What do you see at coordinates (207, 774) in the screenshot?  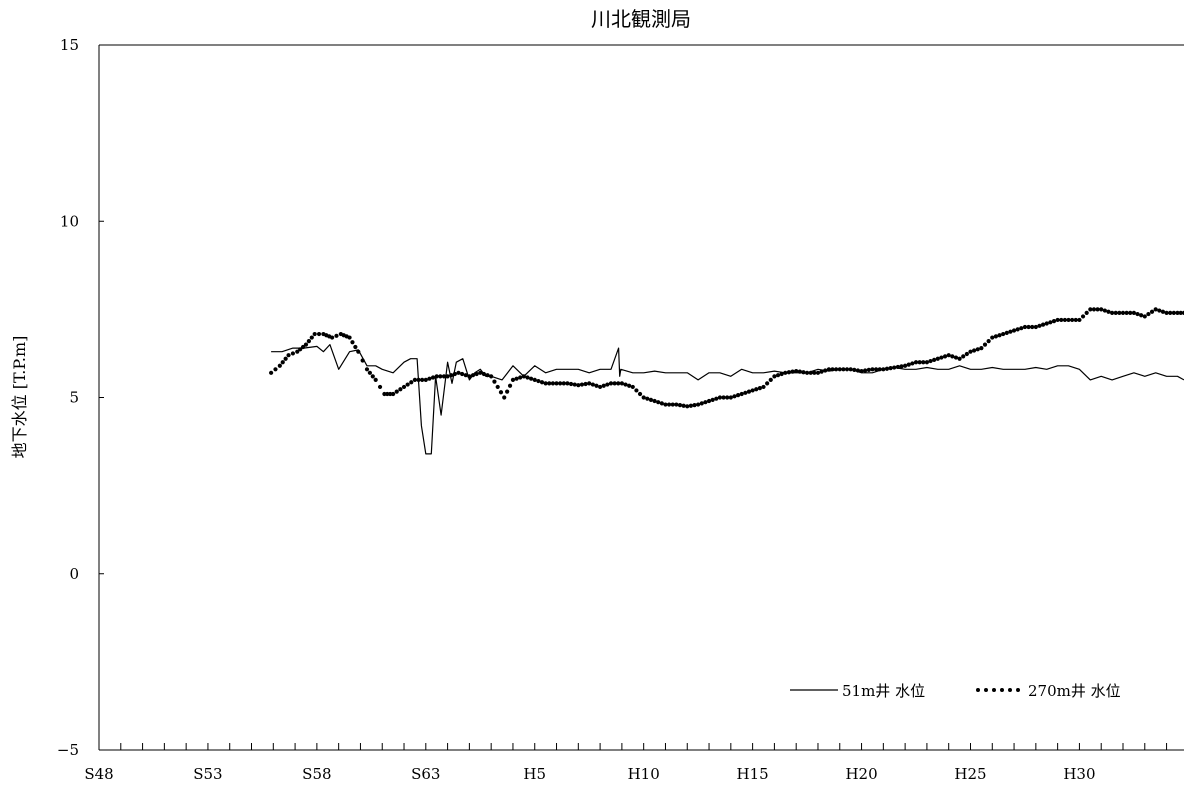 I see `x-tick-label: S53` at bounding box center [207, 774].